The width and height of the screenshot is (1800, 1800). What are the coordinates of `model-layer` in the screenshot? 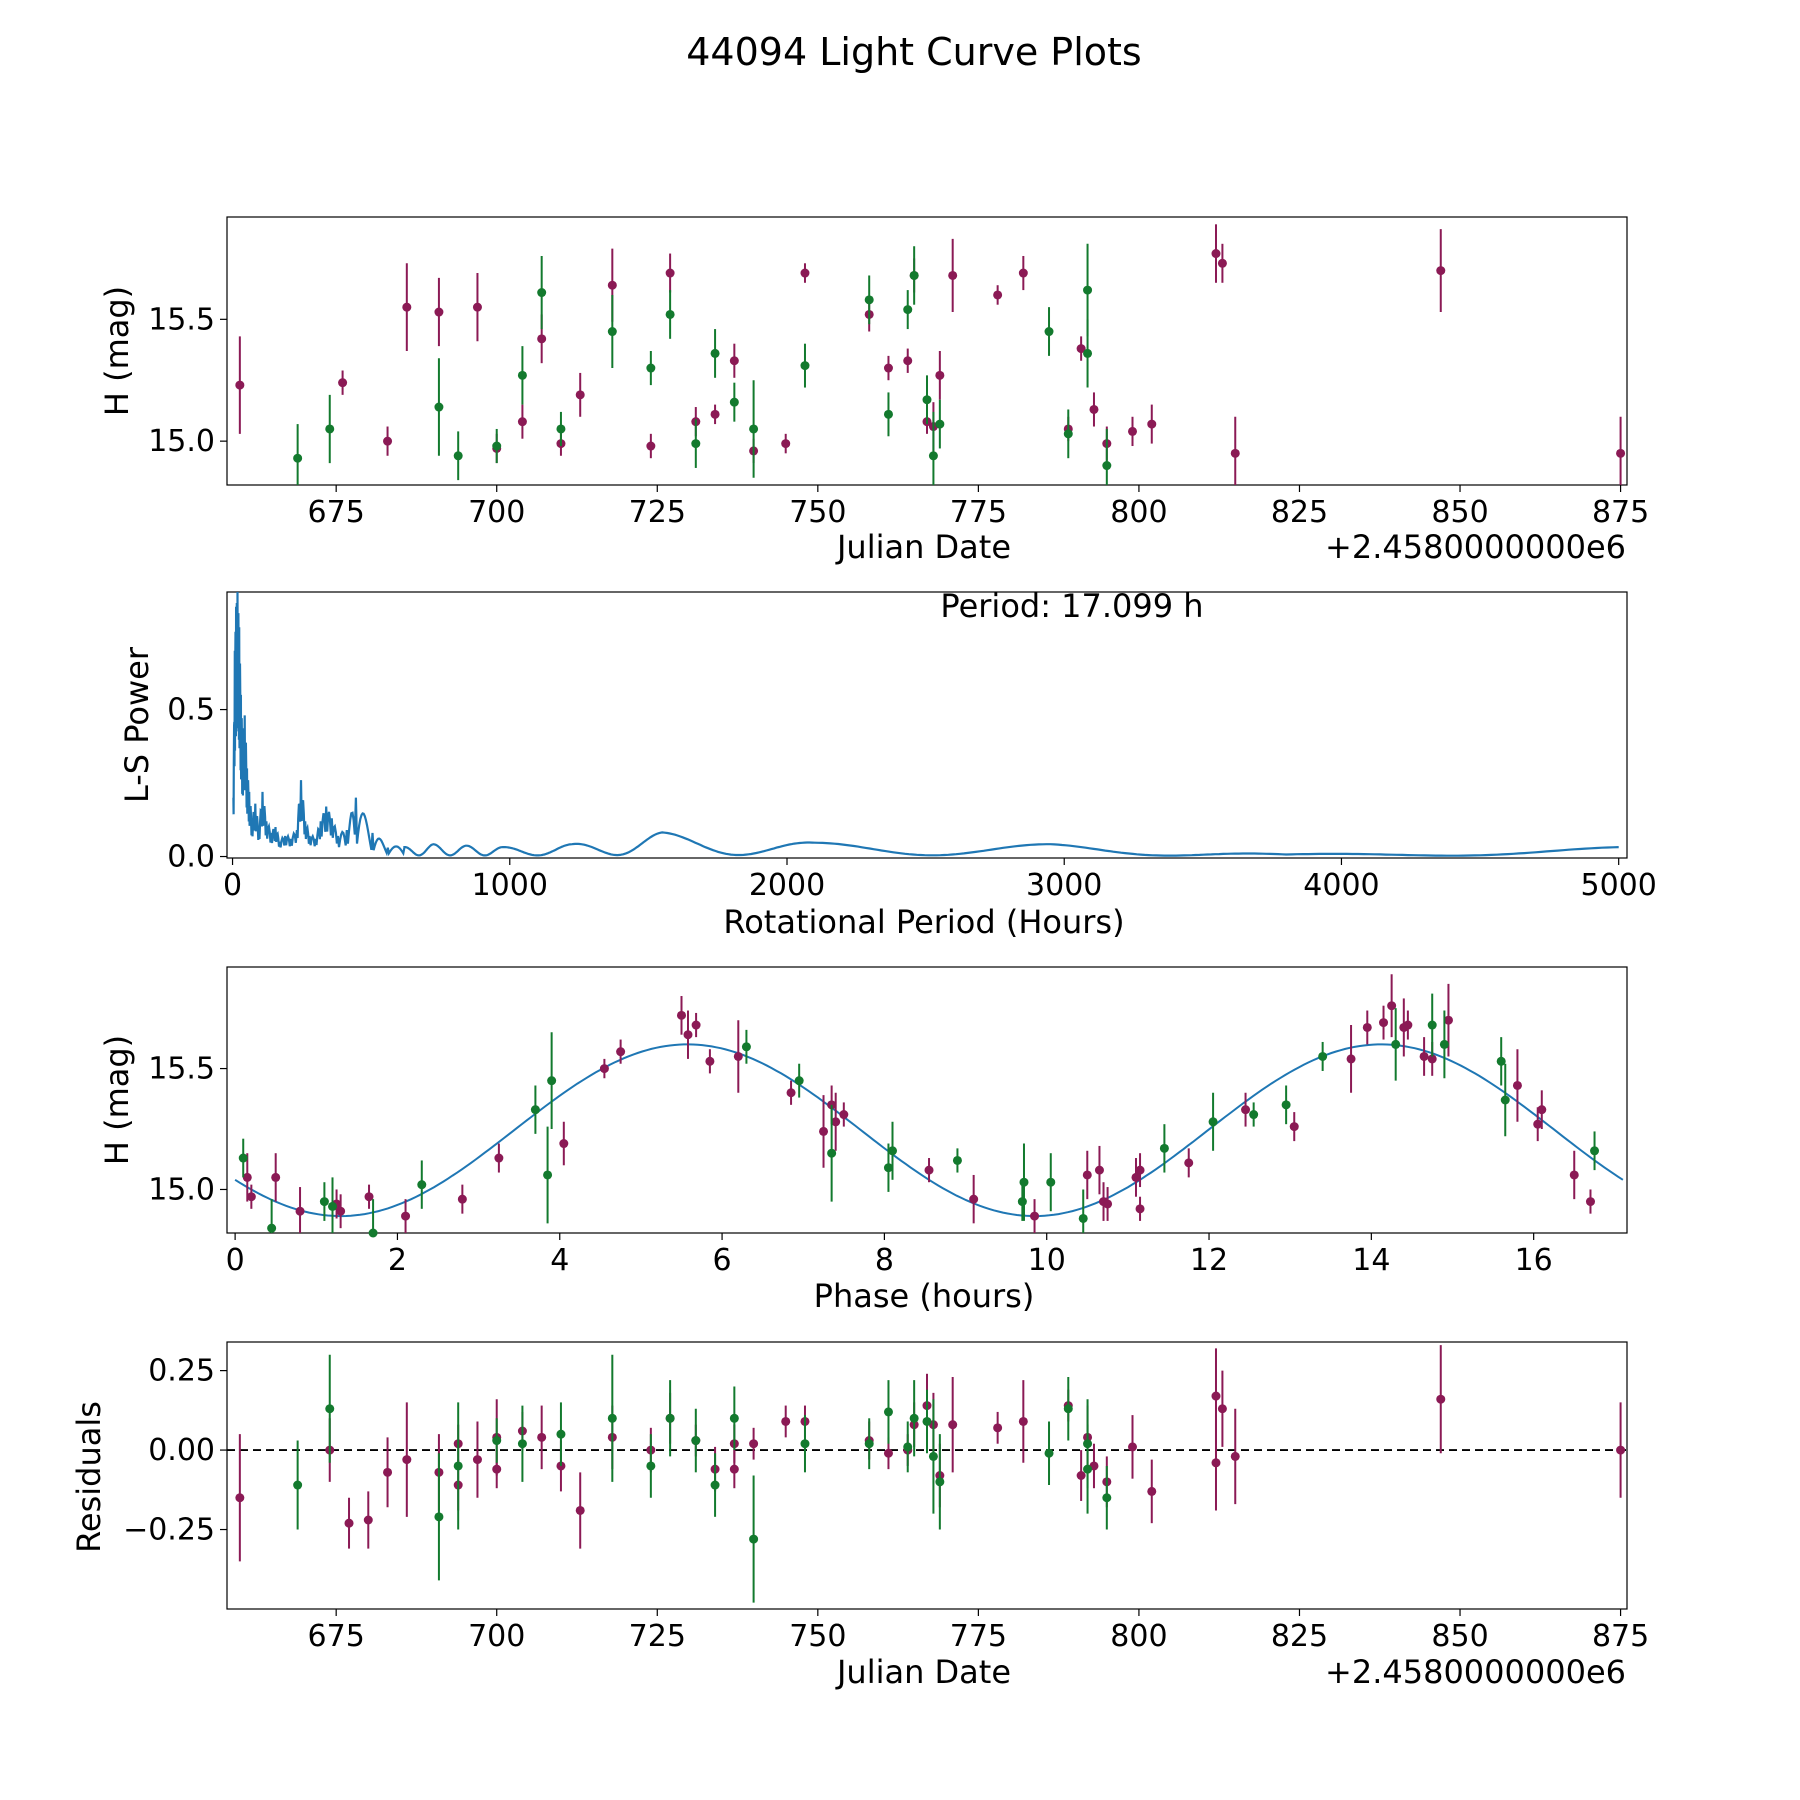 It's located at (929, 1130).